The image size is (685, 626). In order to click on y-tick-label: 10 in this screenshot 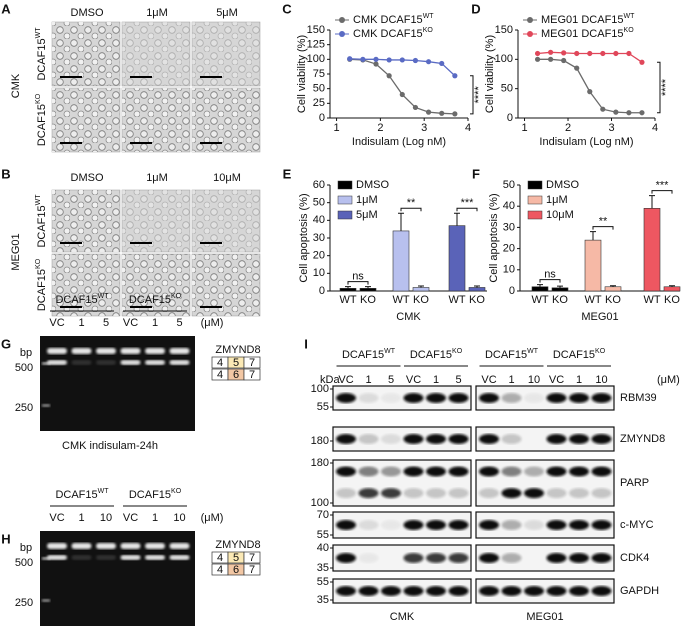, I will do `click(319, 273)`.